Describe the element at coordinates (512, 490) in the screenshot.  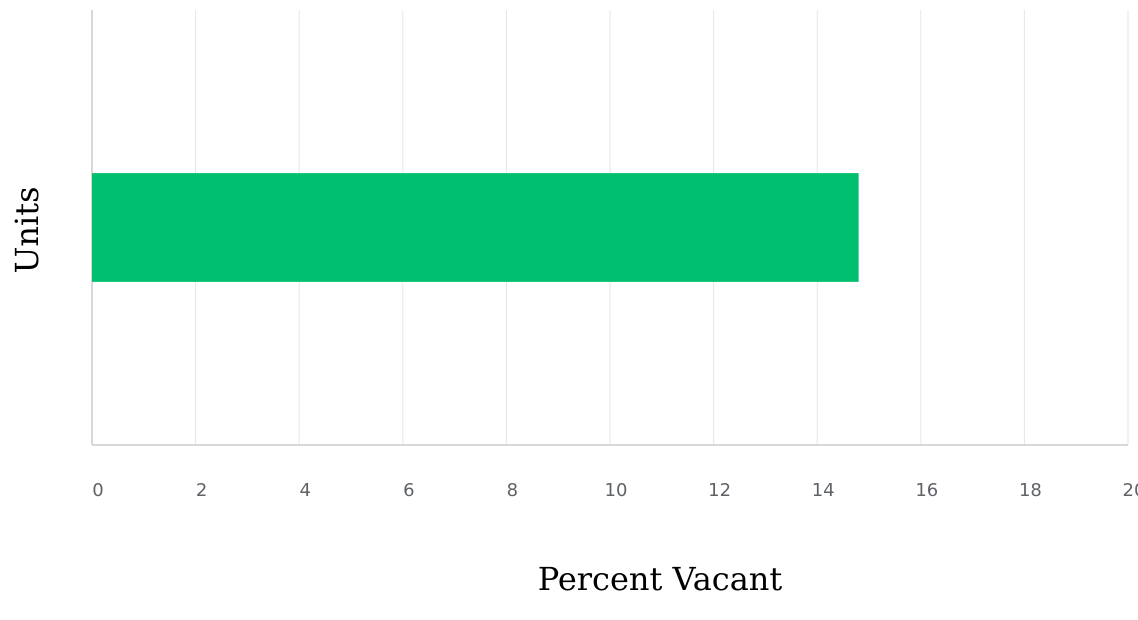
I see `x-tick-label: 8` at that location.